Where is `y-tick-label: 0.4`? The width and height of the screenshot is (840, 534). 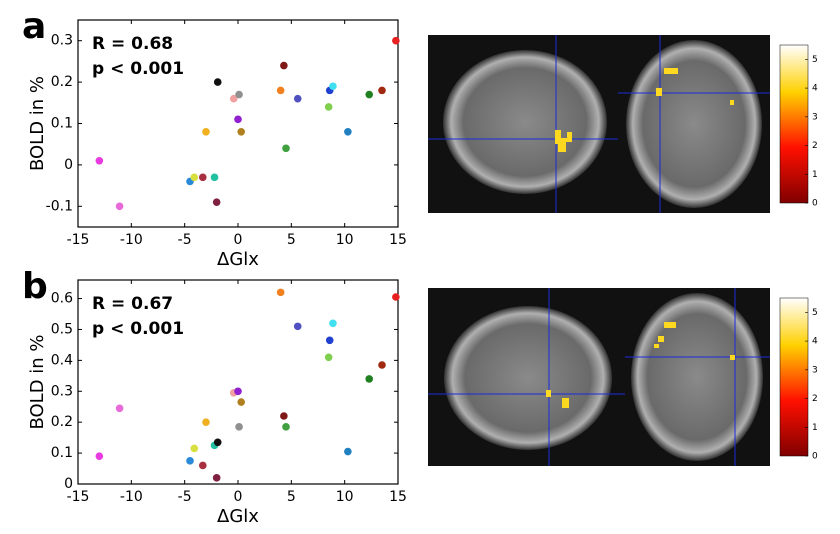 y-tick-label: 0.4 is located at coordinates (62, 360).